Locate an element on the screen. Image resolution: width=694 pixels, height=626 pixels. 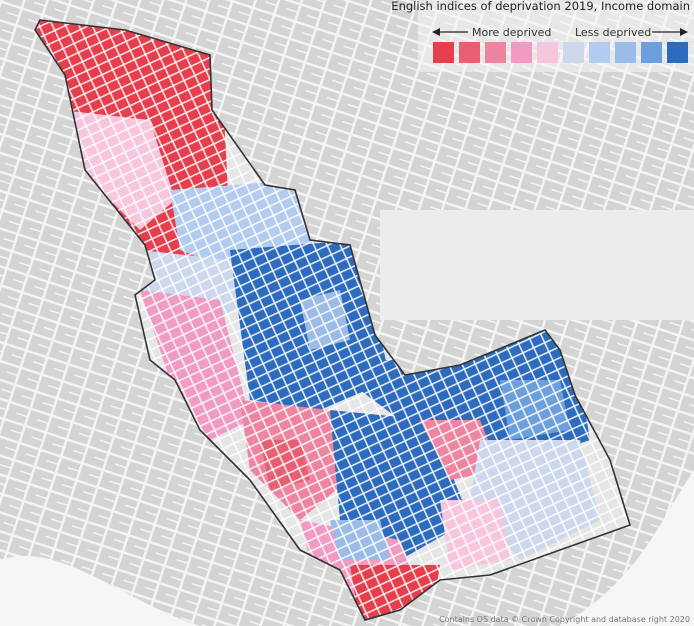
legend-swatches is located at coordinates (560, 52).